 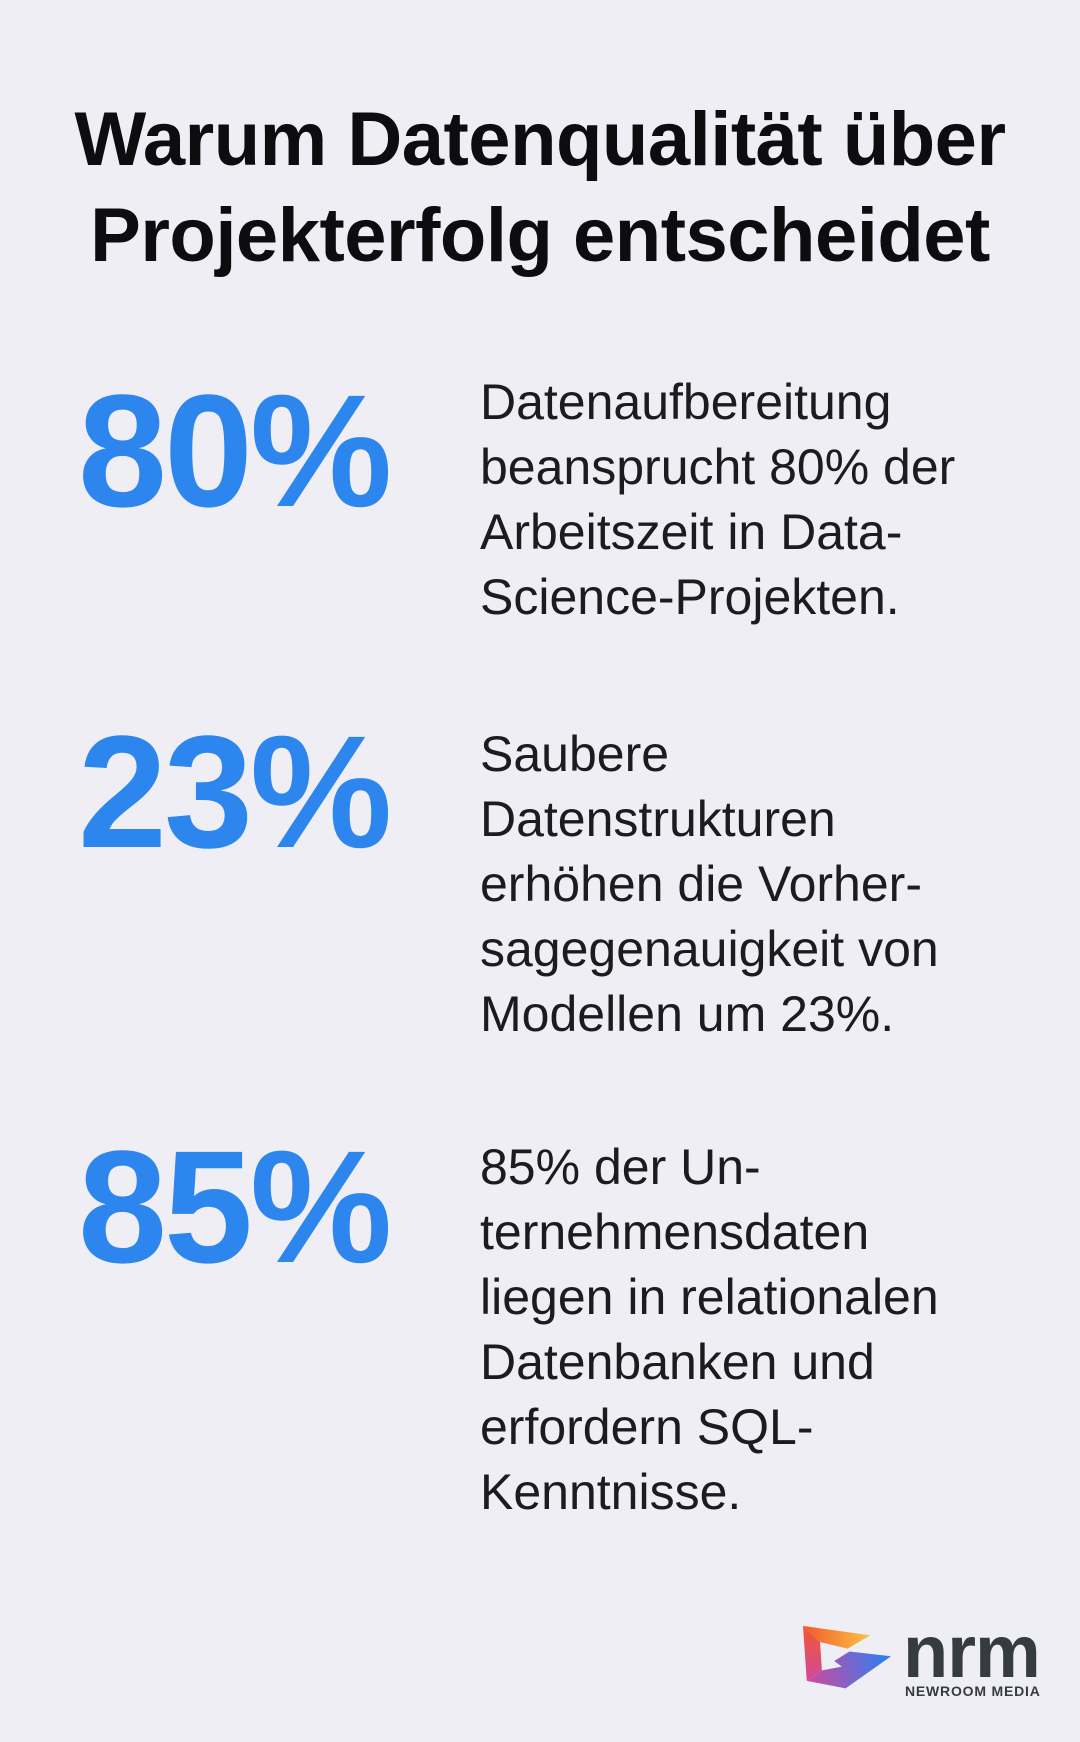 I want to click on brand-logo: nrm NEWROOM MEDIA, so click(x=930, y=1667).